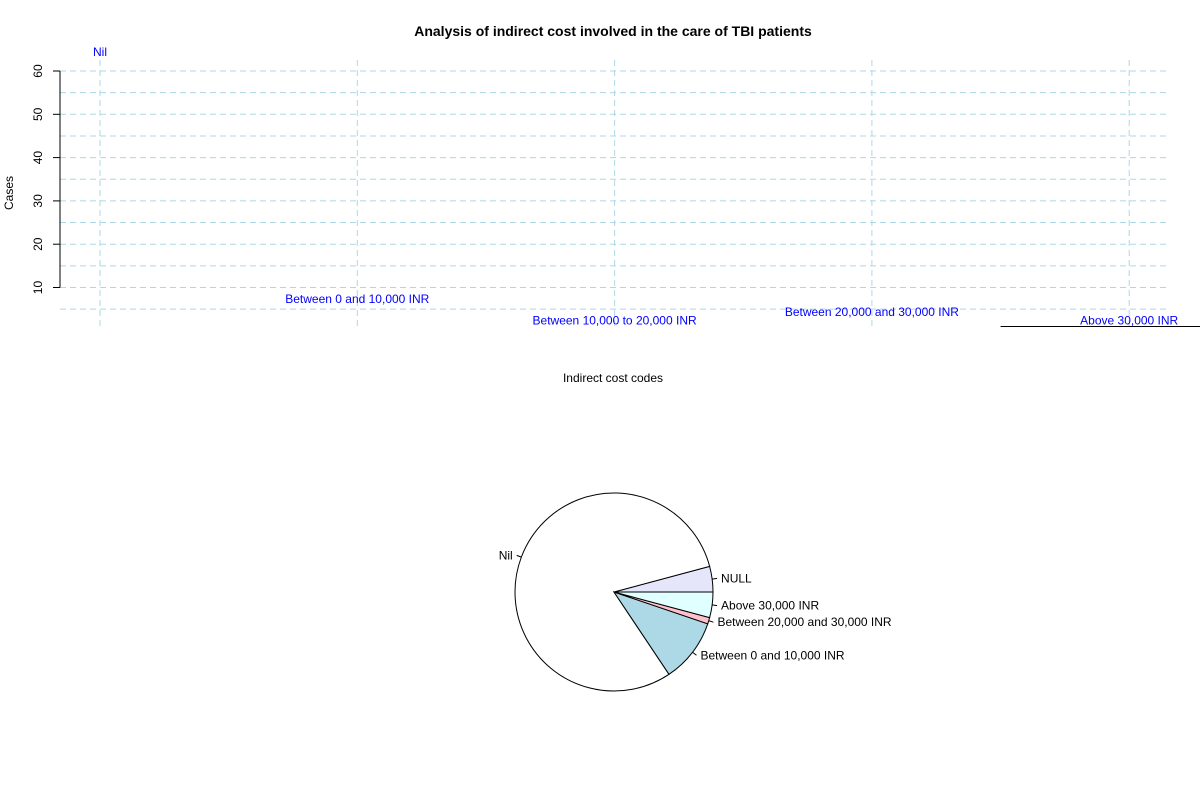 Image resolution: width=1200 pixels, height=800 pixels. Describe the element at coordinates (1129, 320) in the screenshot. I see `bar-label: Above 30,000 INR` at that location.